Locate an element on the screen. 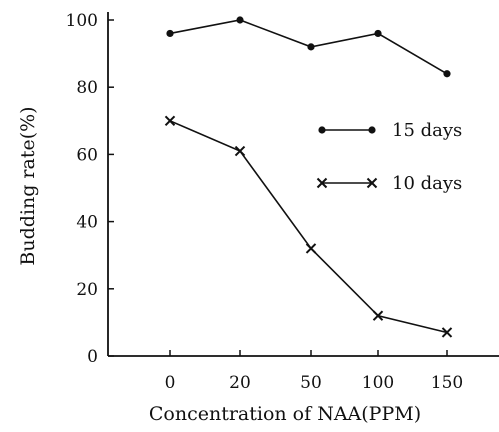 This screenshot has width=499, height=432. x-ticks: 0 20 50 100 150 is located at coordinates (314, 371).